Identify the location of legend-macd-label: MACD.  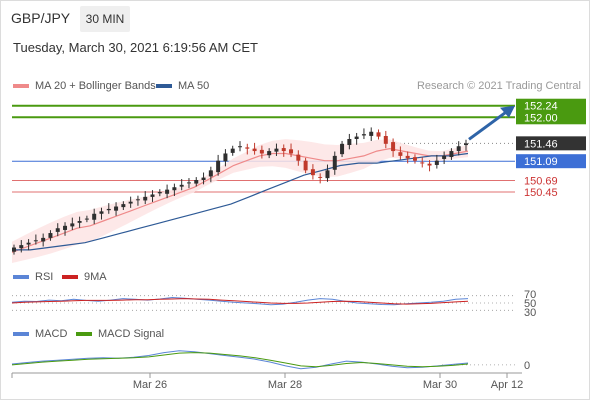
(51, 334).